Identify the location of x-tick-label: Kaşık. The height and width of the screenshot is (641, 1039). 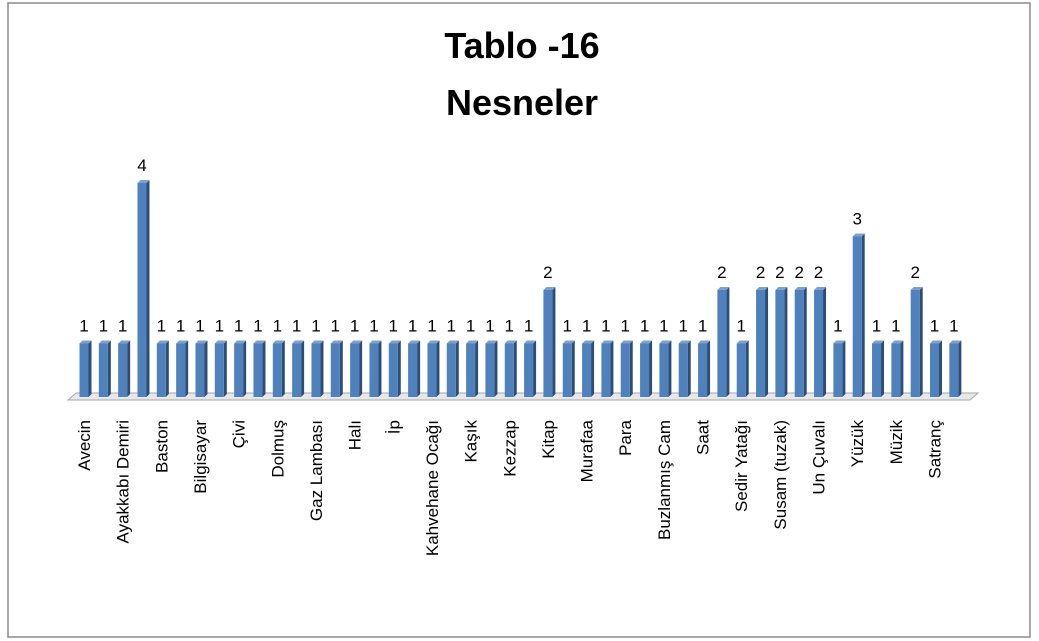
(471, 441).